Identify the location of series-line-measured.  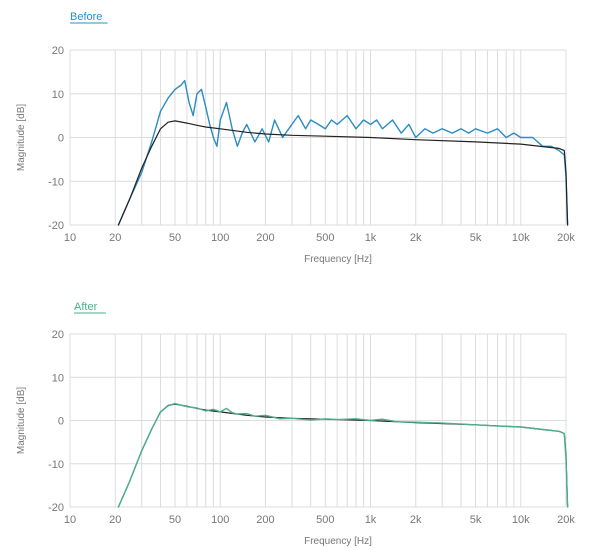
(343, 455).